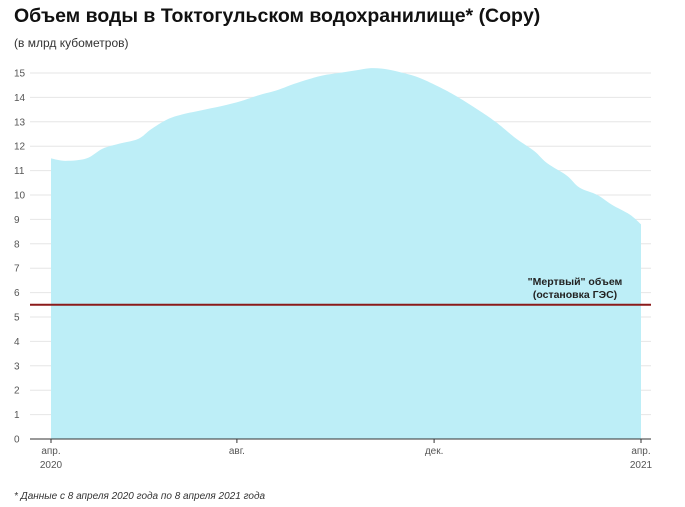 The image size is (685, 507). What do you see at coordinates (17, 440) in the screenshot?
I see `y-tick-label: 0` at bounding box center [17, 440].